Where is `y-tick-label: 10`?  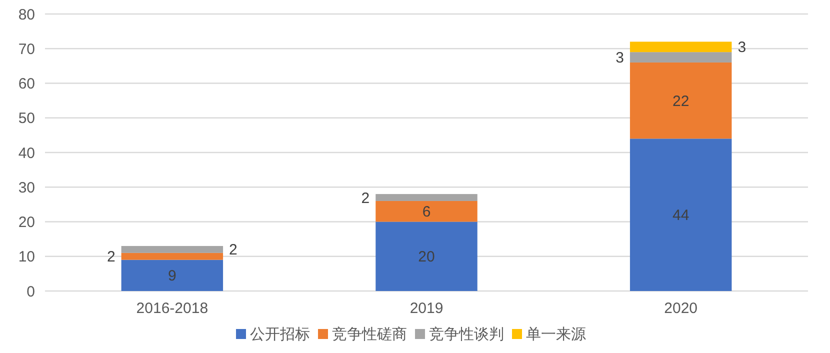 y-tick-label: 10 is located at coordinates (26, 257).